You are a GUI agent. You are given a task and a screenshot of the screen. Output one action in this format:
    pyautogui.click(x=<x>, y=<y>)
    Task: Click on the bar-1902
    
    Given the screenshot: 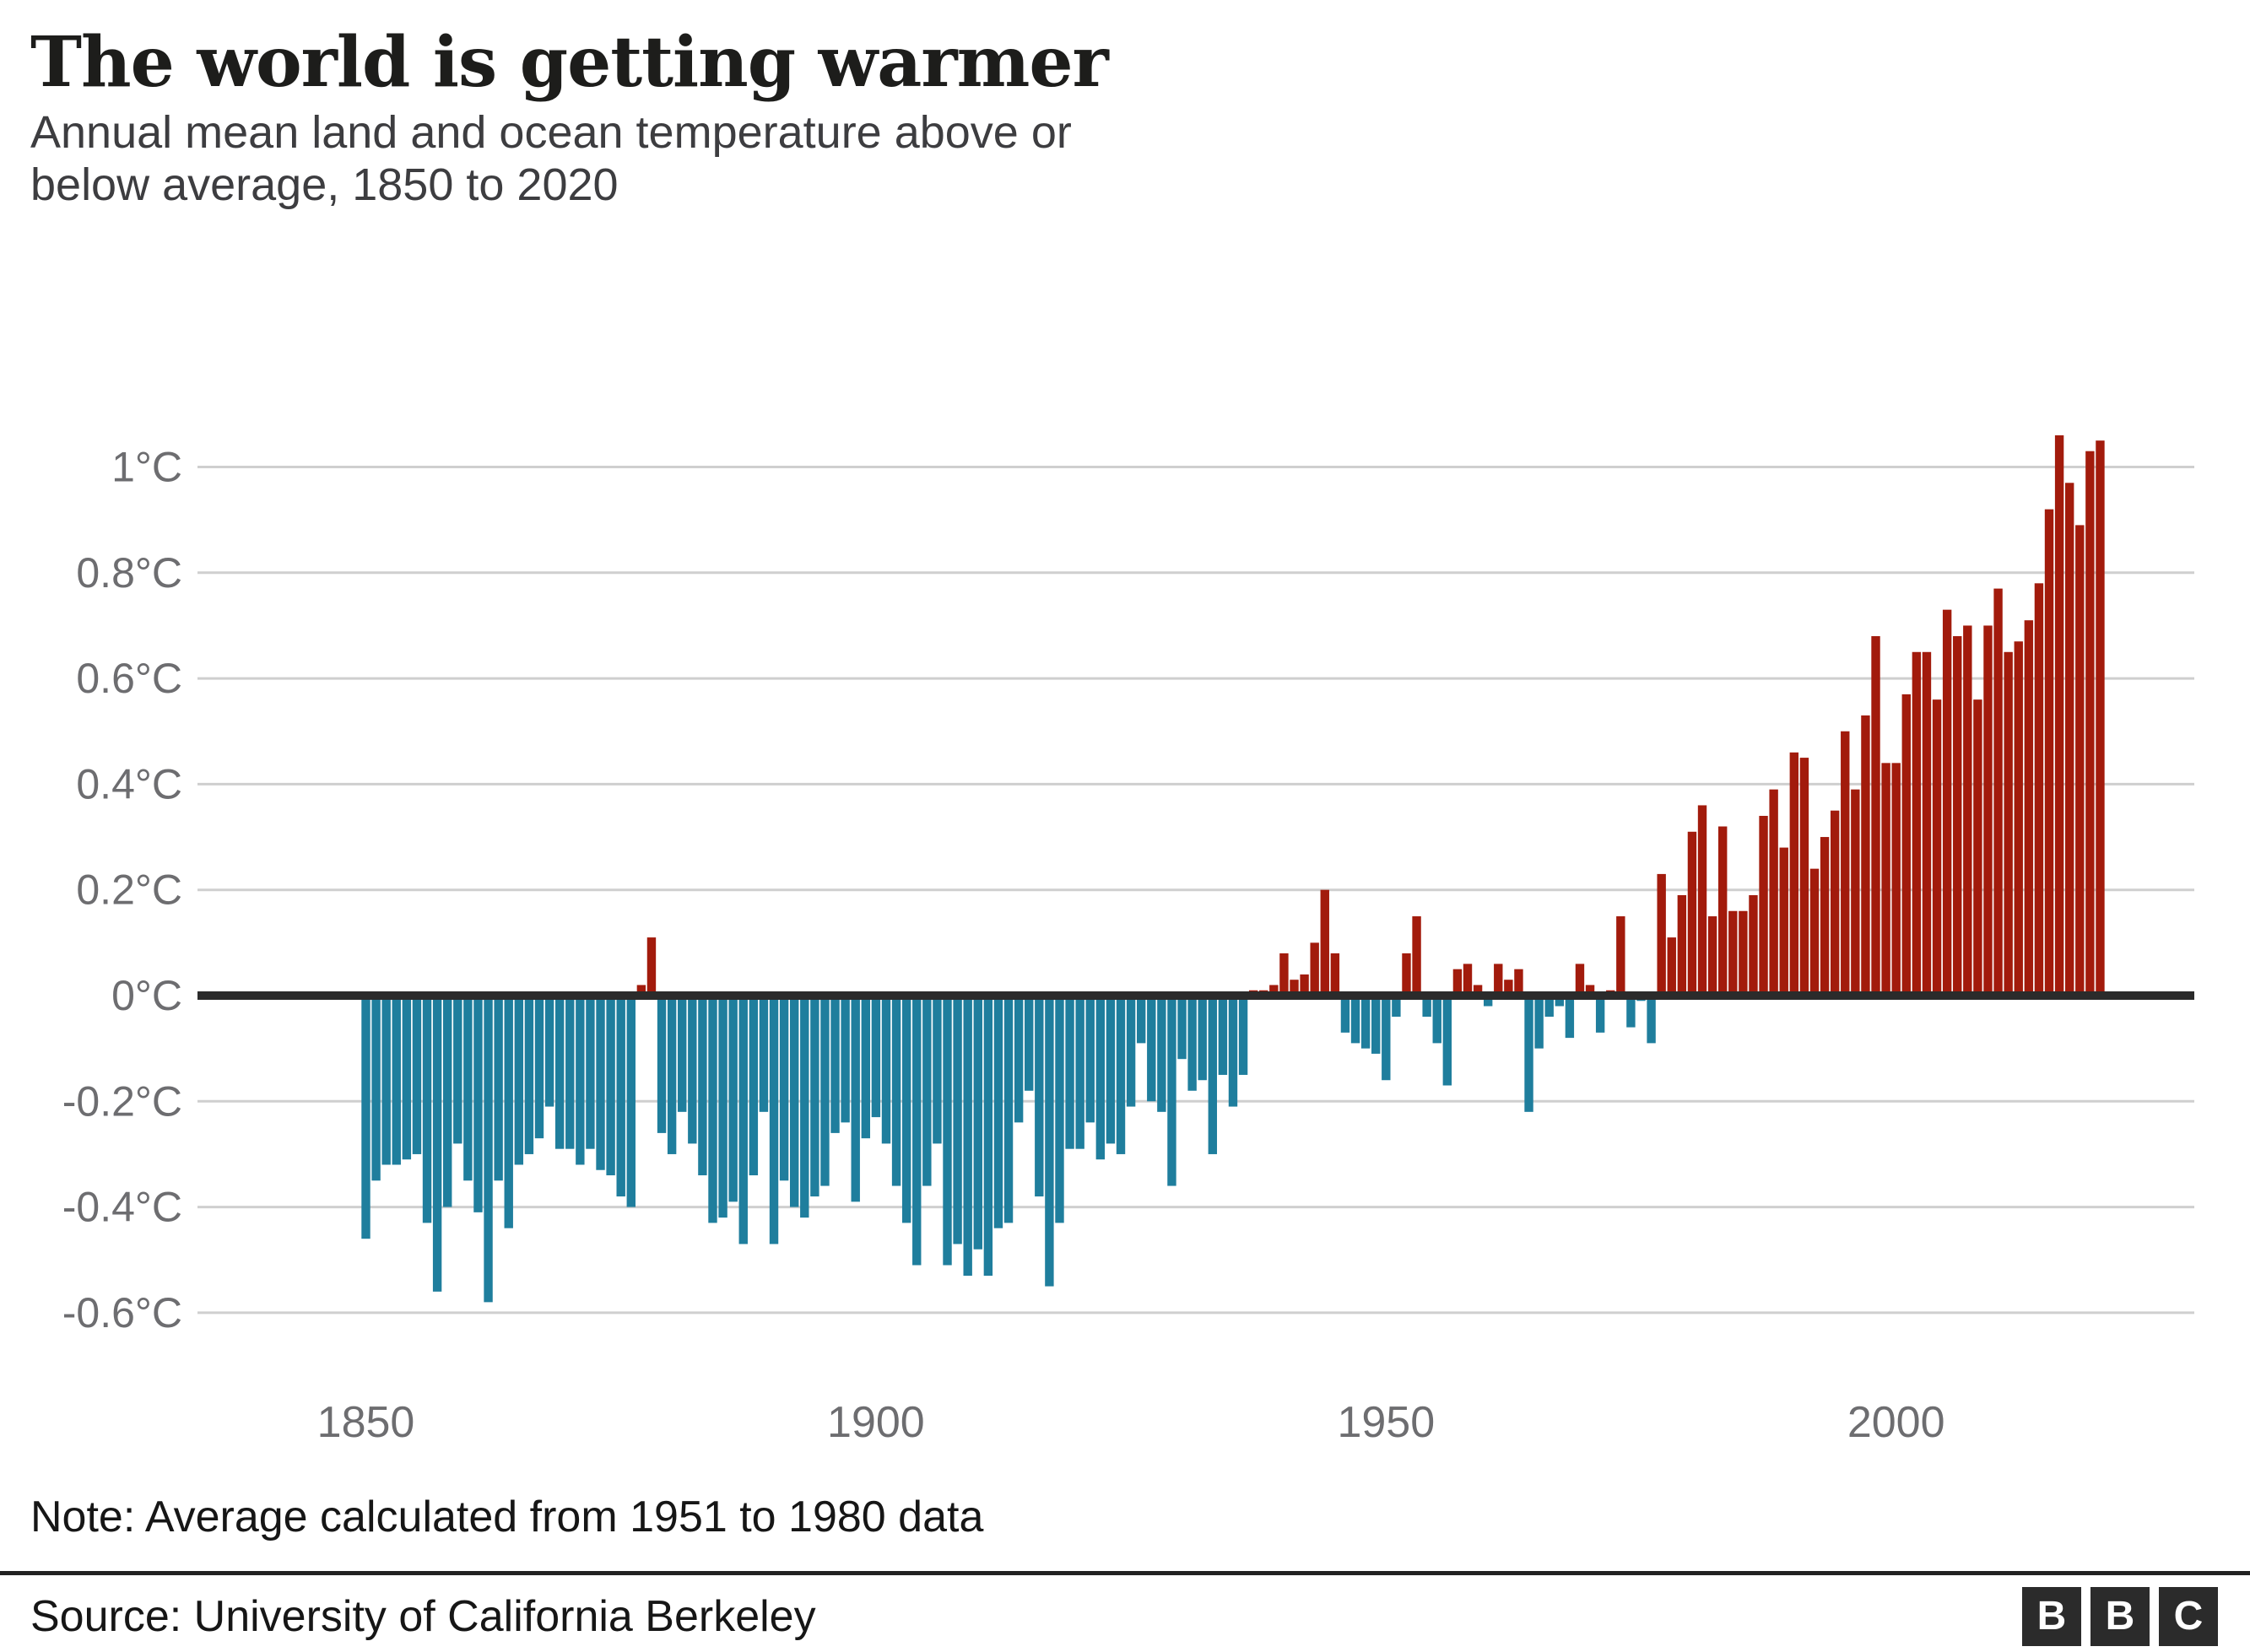 What is the action you would take?
    pyautogui.click(x=896, y=1091)
    